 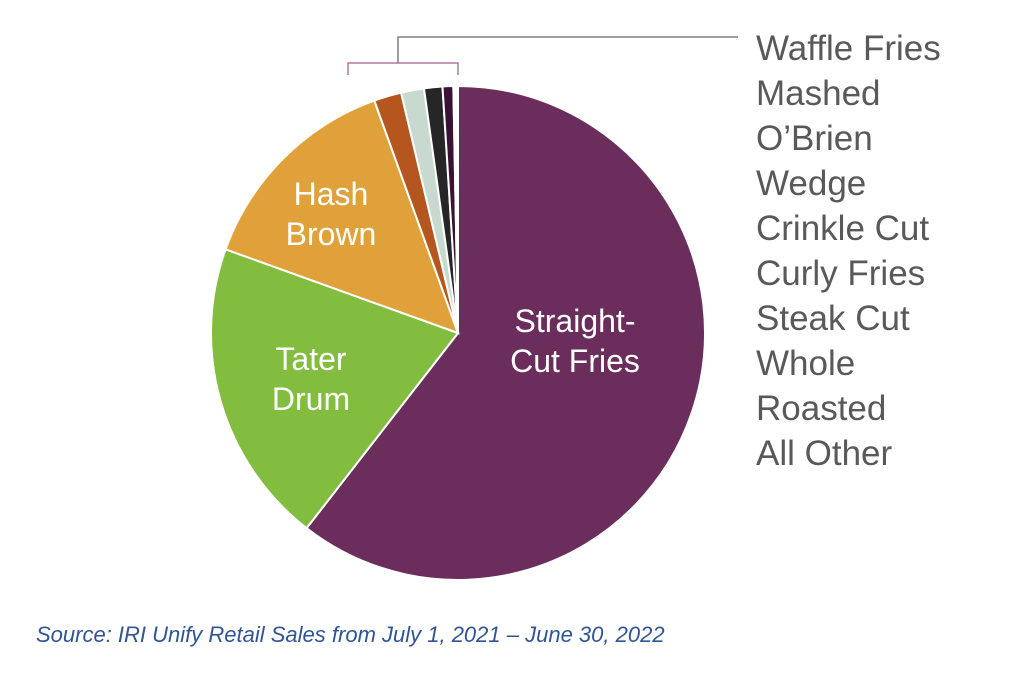 What do you see at coordinates (310, 359) in the screenshot?
I see `slice-label-line: Tater` at bounding box center [310, 359].